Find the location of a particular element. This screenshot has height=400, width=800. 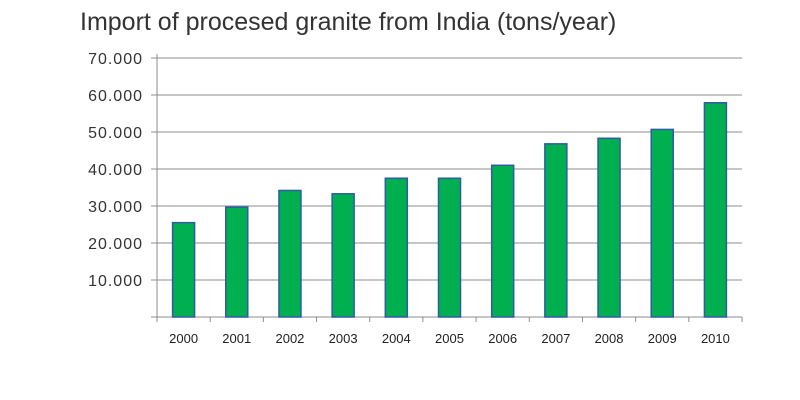

y-tick-label: 40.000 is located at coordinates (115, 170).